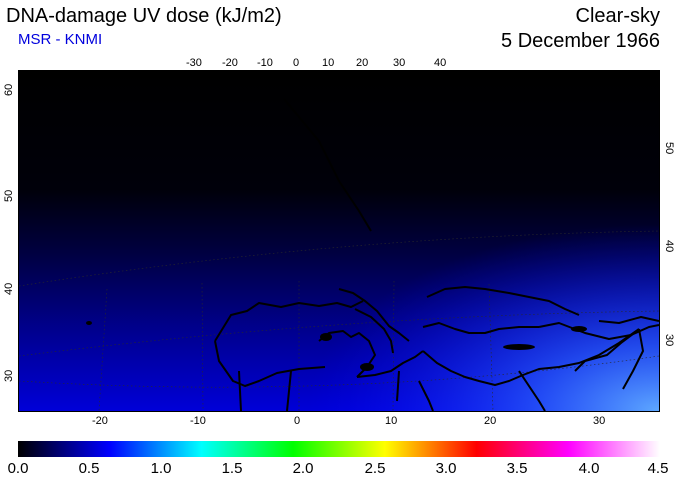 This screenshot has width=678, height=480. What do you see at coordinates (296, 63) in the screenshot?
I see `top-lon-label: 0` at bounding box center [296, 63].